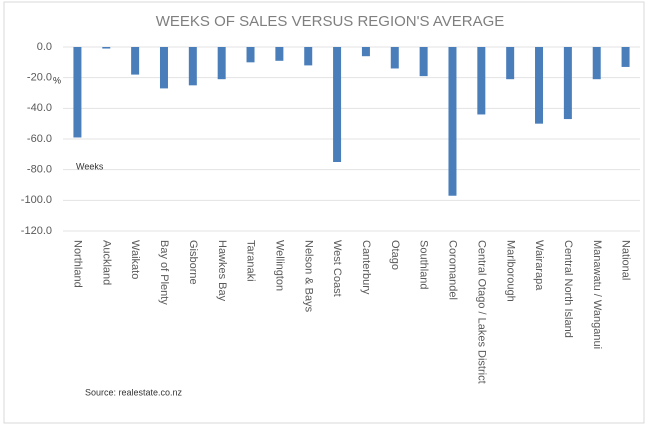 Image resolution: width=648 pixels, height=425 pixels. What do you see at coordinates (193, 262) in the screenshot?
I see `x-tick-label: Gisborne` at bounding box center [193, 262].